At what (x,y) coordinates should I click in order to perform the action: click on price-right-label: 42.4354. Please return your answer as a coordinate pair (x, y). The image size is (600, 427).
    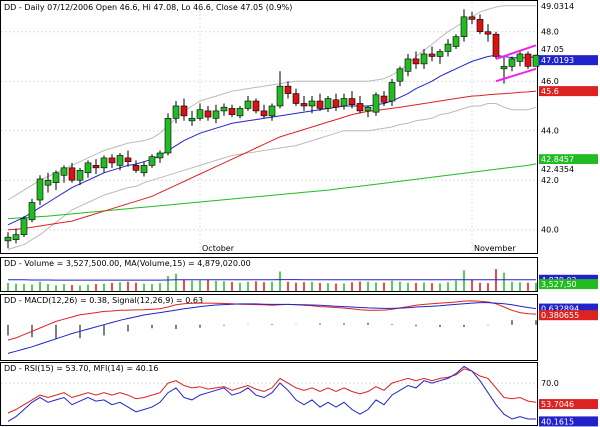
    Looking at the image, I should click on (568, 169).